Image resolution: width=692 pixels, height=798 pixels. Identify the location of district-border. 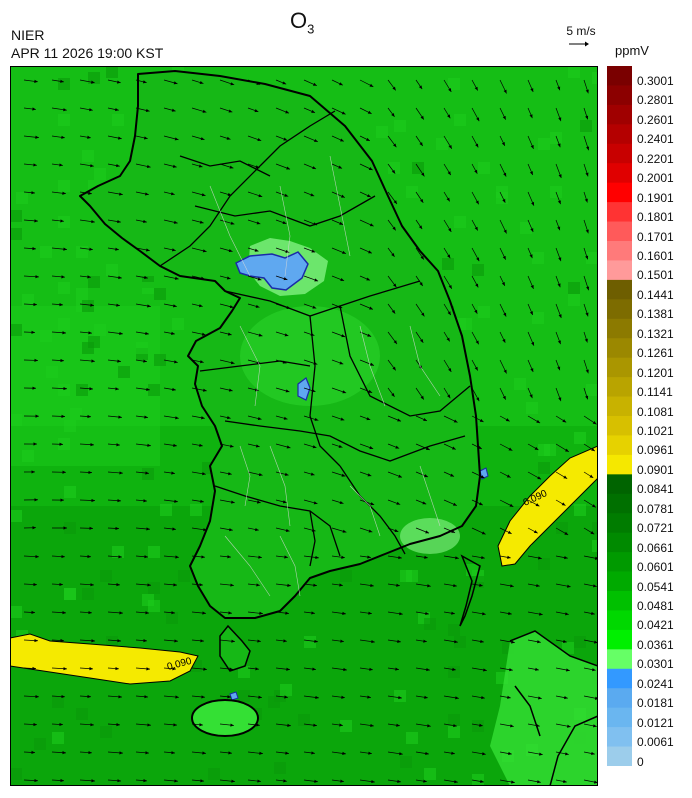
(250, 366).